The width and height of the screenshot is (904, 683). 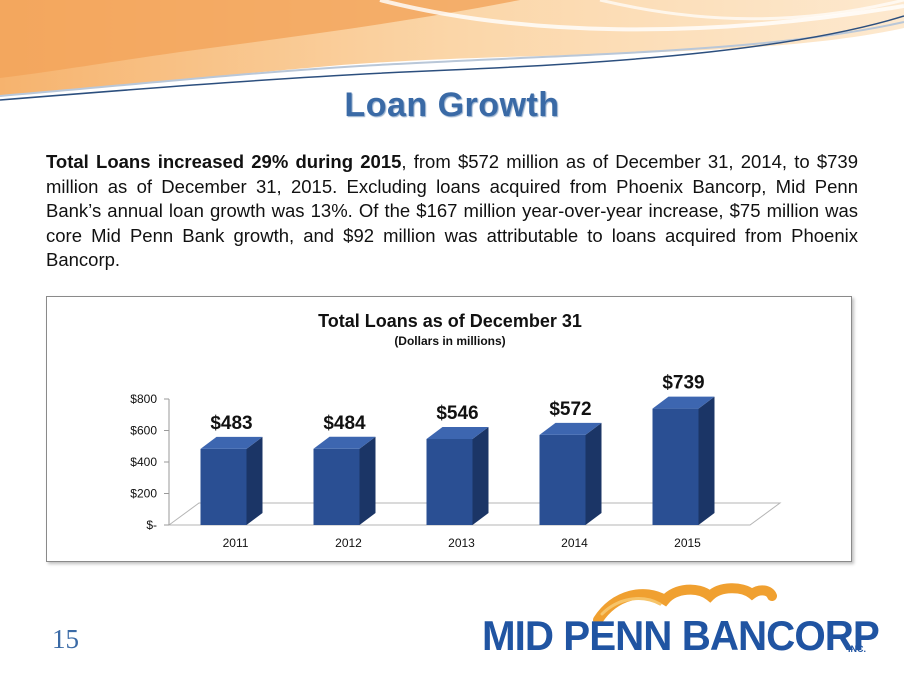 I want to click on page-number: 15, so click(x=65, y=639).